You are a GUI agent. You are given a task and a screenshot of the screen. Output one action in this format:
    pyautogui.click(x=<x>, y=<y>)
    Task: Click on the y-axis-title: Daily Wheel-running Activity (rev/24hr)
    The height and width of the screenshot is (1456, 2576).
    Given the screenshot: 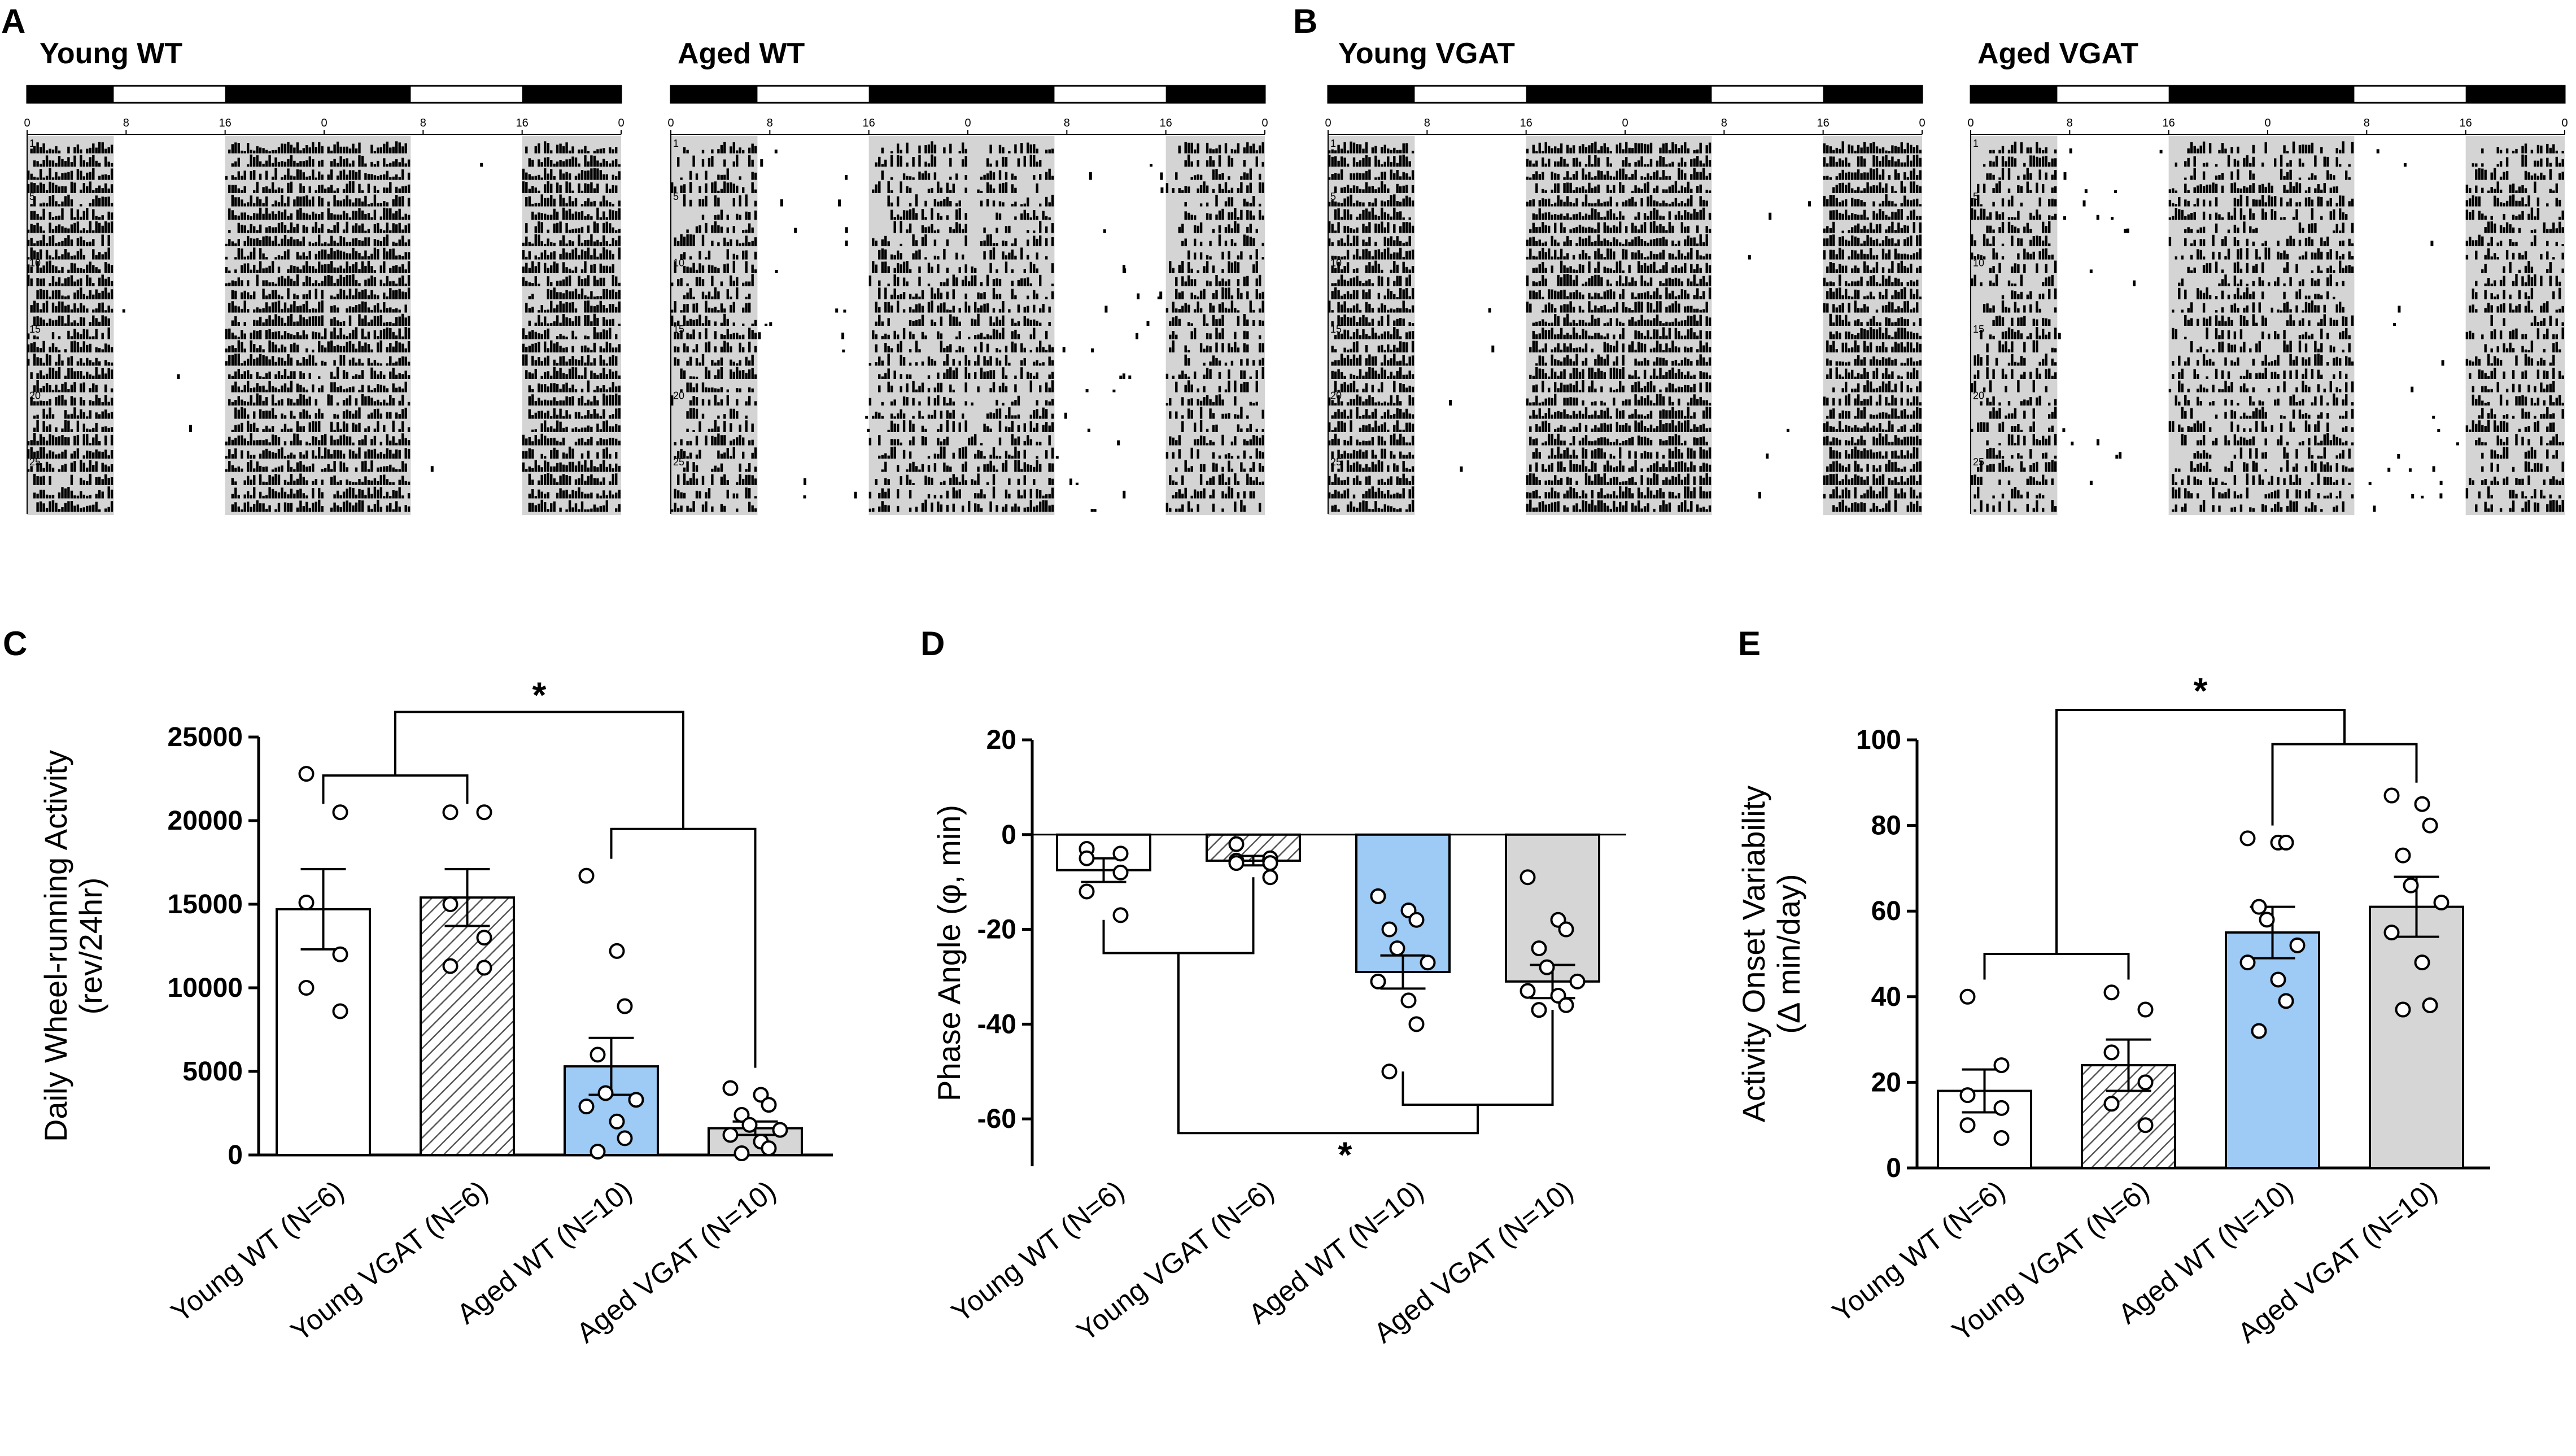 What is the action you would take?
    pyautogui.click(x=73, y=946)
    